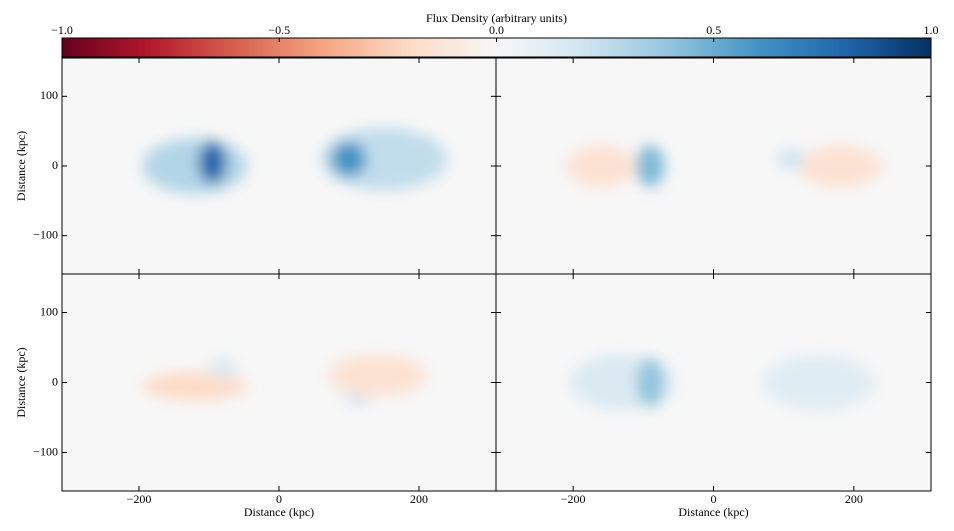 The image size is (954, 531). What do you see at coordinates (496, 30) in the screenshot?
I see `colorbar-tick-label: 0.0` at bounding box center [496, 30].